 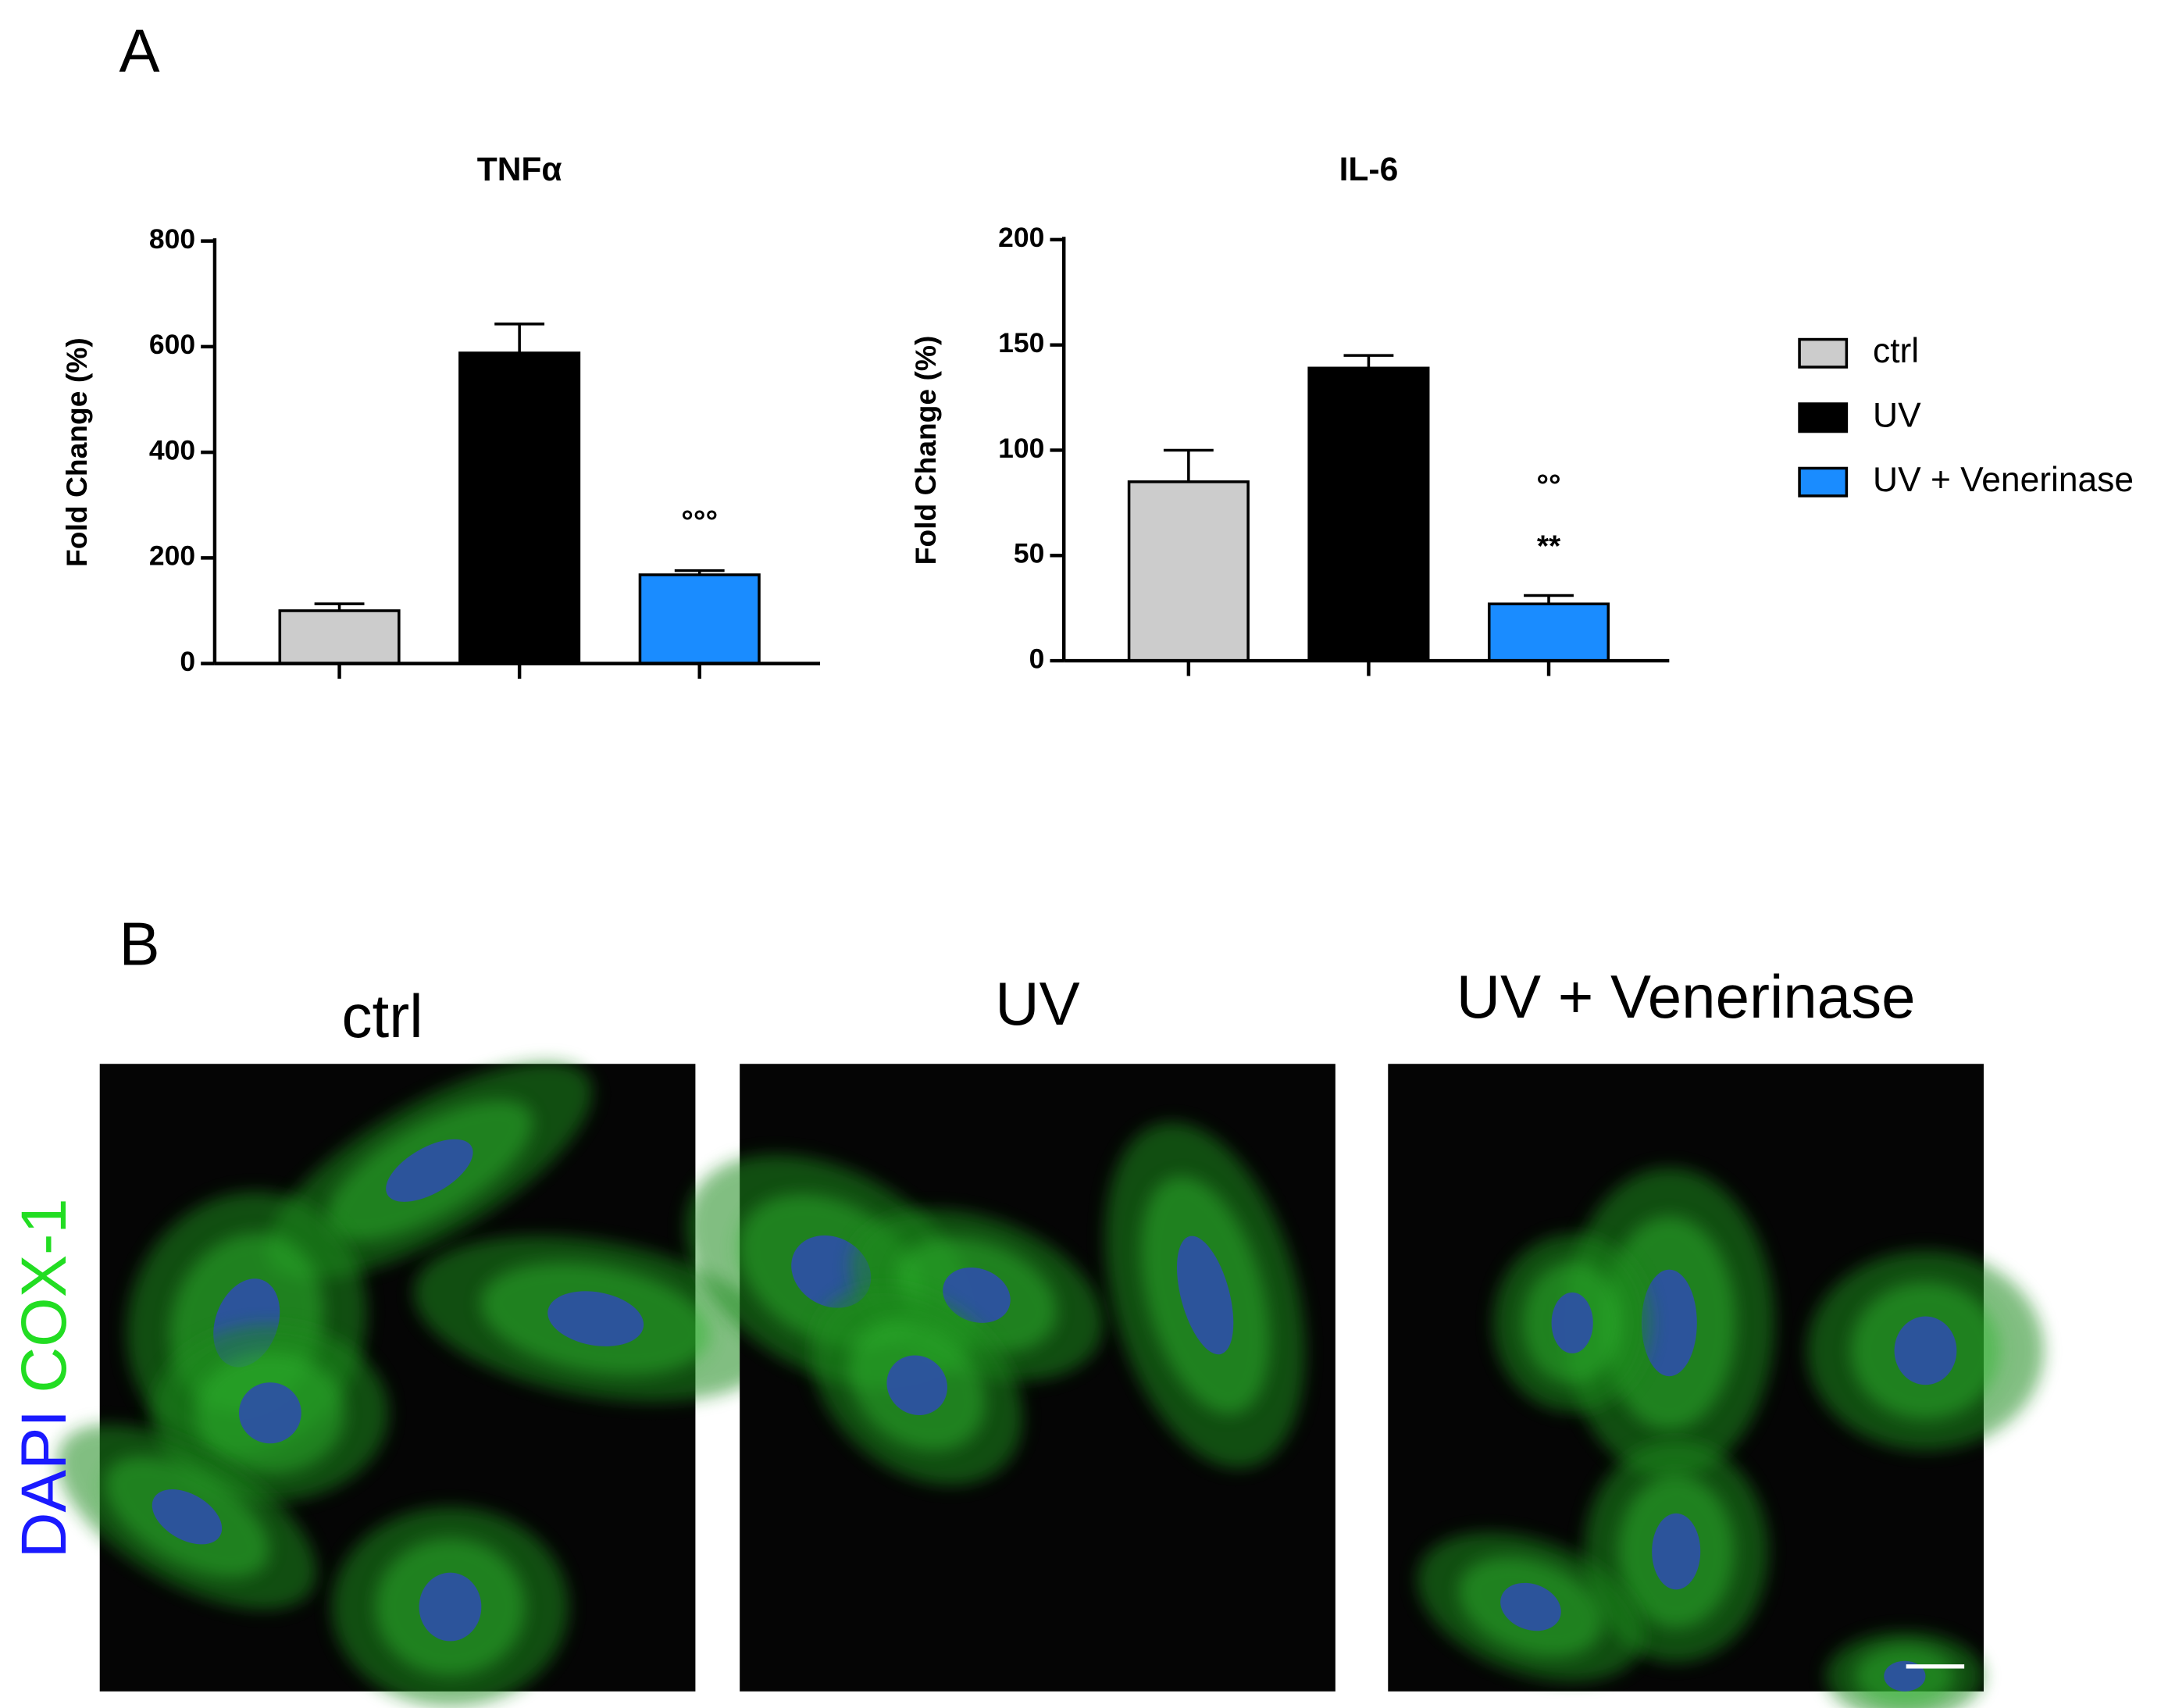 I want to click on y-tick-label: 400, so click(x=172, y=449).